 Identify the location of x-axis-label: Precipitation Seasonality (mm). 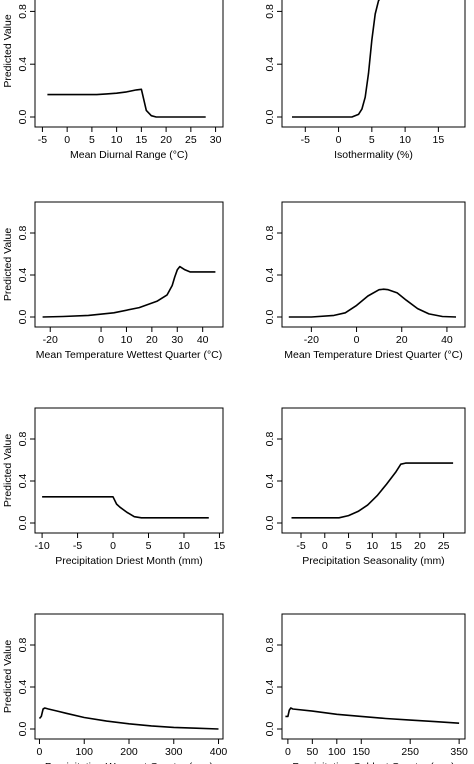
(373, 561).